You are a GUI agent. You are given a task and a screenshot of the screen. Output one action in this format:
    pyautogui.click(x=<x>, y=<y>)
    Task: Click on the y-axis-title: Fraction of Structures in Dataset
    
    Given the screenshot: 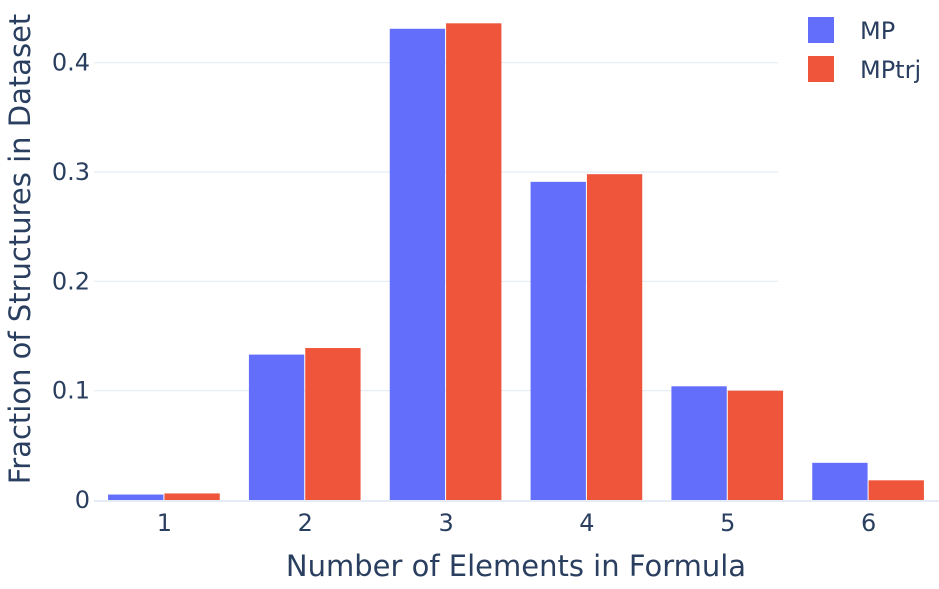 What is the action you would take?
    pyautogui.click(x=20, y=249)
    